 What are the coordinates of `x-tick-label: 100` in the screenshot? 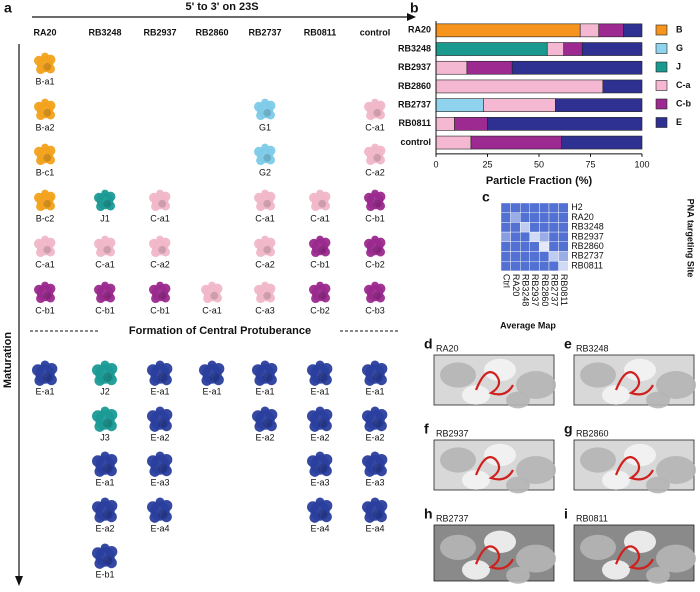 It's located at (641, 164).